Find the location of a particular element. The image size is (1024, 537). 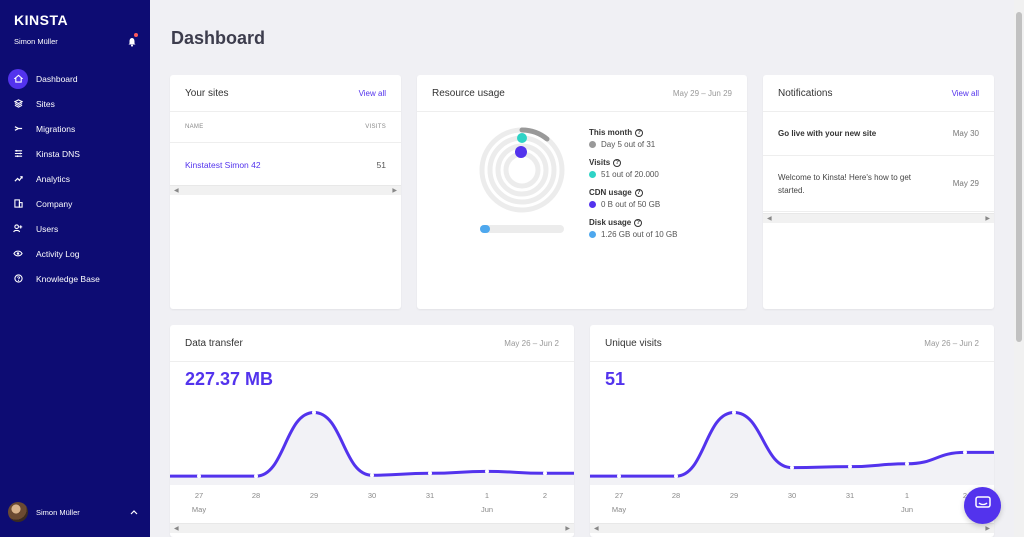

home-icon is located at coordinates (18, 78).